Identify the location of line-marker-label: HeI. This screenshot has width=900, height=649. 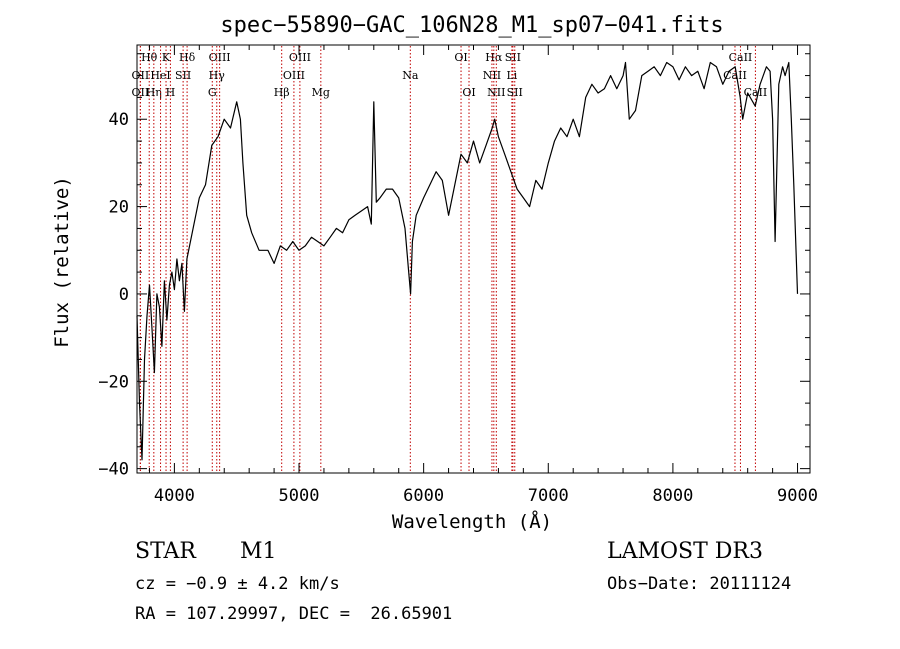
(160, 75).